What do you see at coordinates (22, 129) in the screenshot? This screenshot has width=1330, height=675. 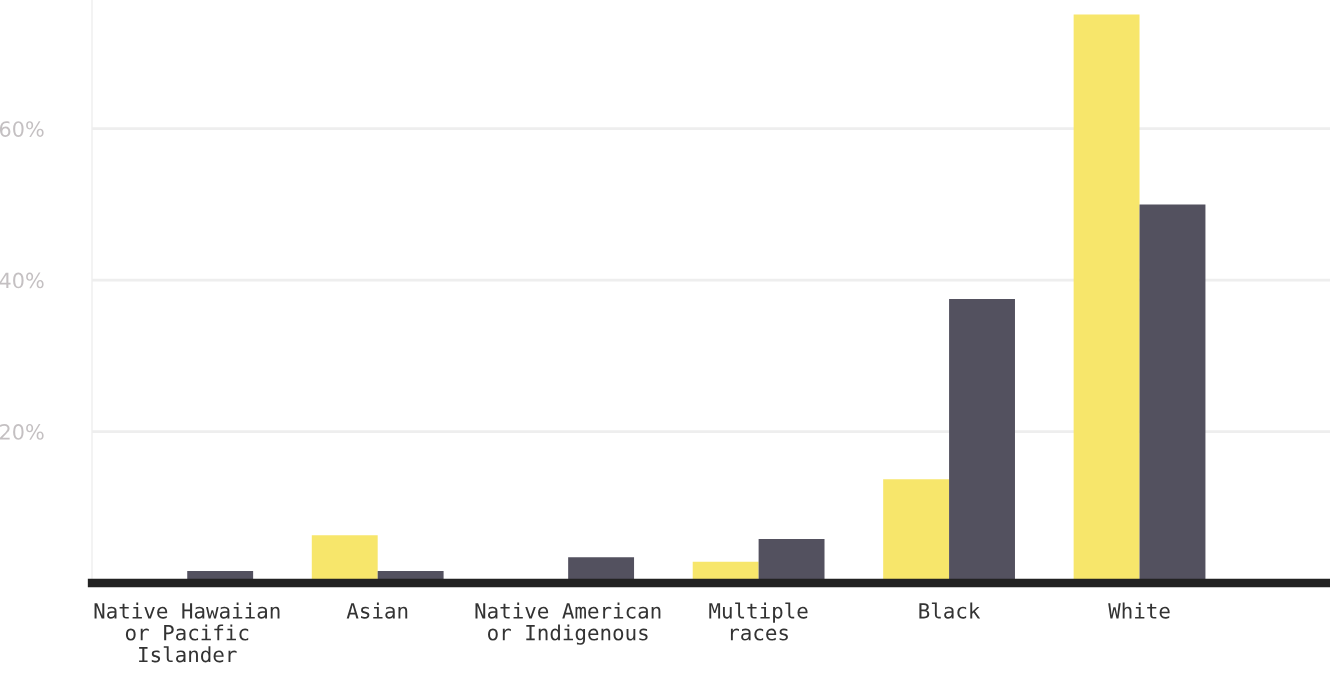 I see `y-tick-label: 60%` at bounding box center [22, 129].